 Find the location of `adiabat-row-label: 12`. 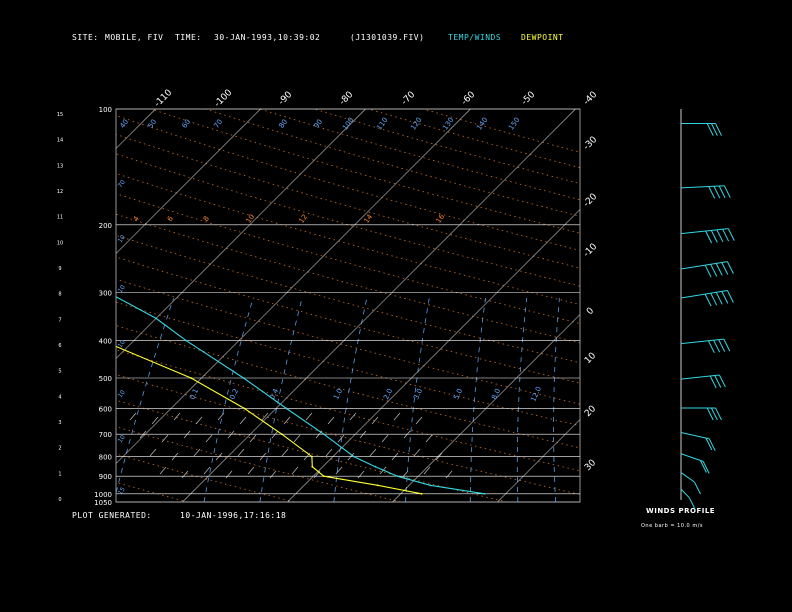

adiabat-row-label: 12 is located at coordinates (304, 219).